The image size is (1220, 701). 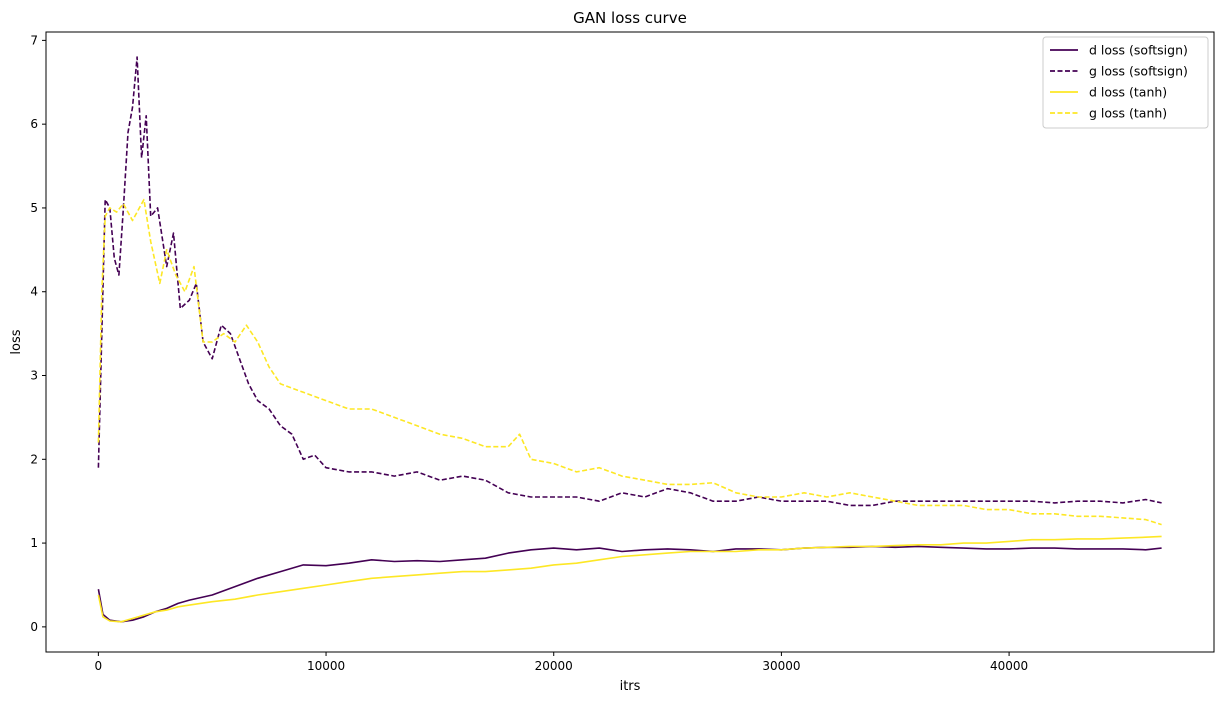 What do you see at coordinates (34, 124) in the screenshot?
I see `y-tick-label: 6` at bounding box center [34, 124].